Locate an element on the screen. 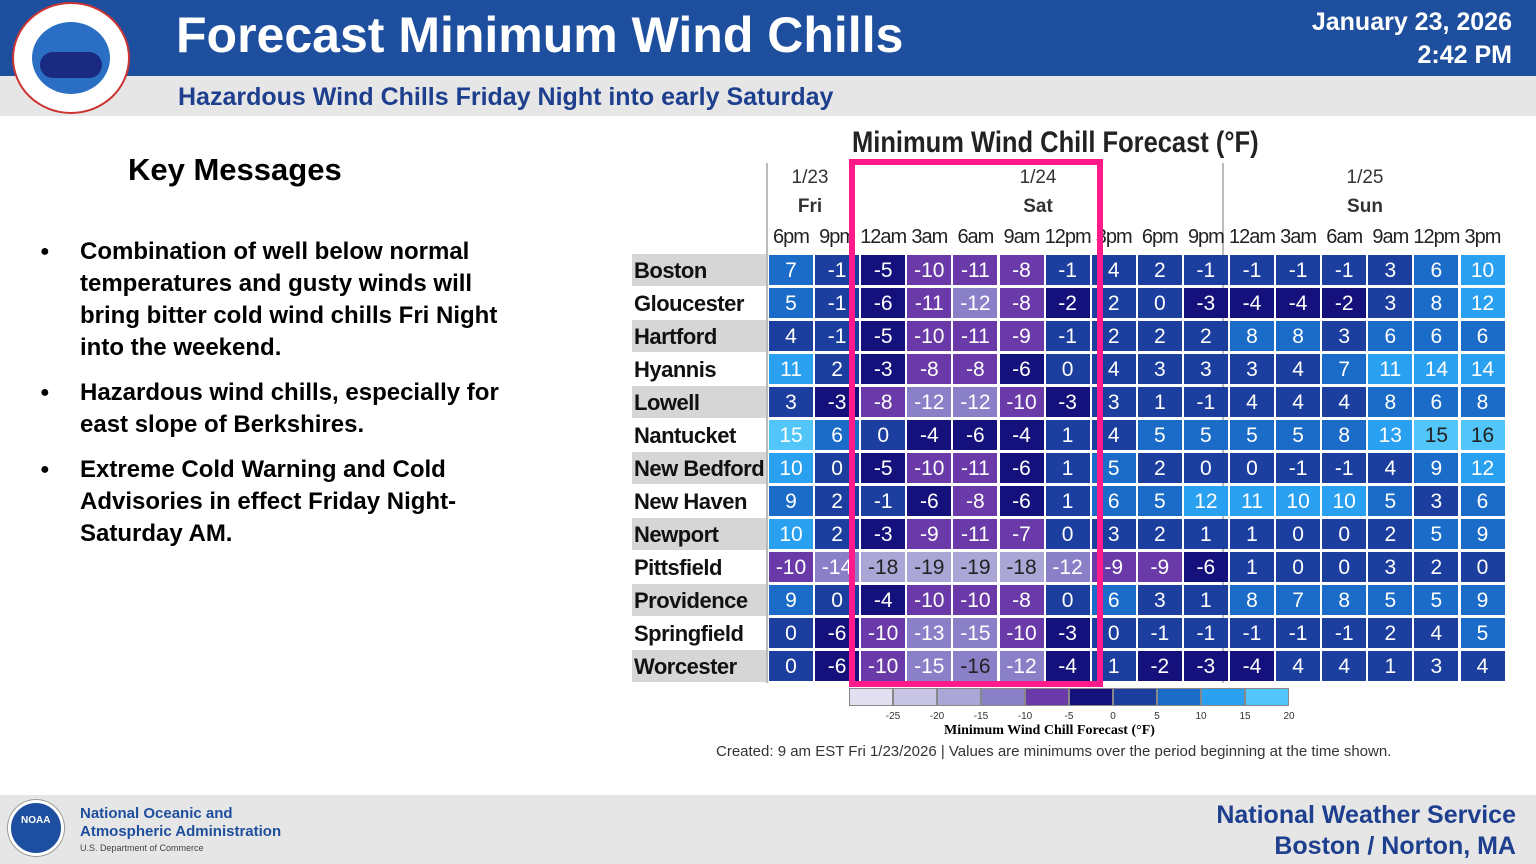 This screenshot has height=864, width=1536. date: January 23, 2026 is located at coordinates (1411, 22).